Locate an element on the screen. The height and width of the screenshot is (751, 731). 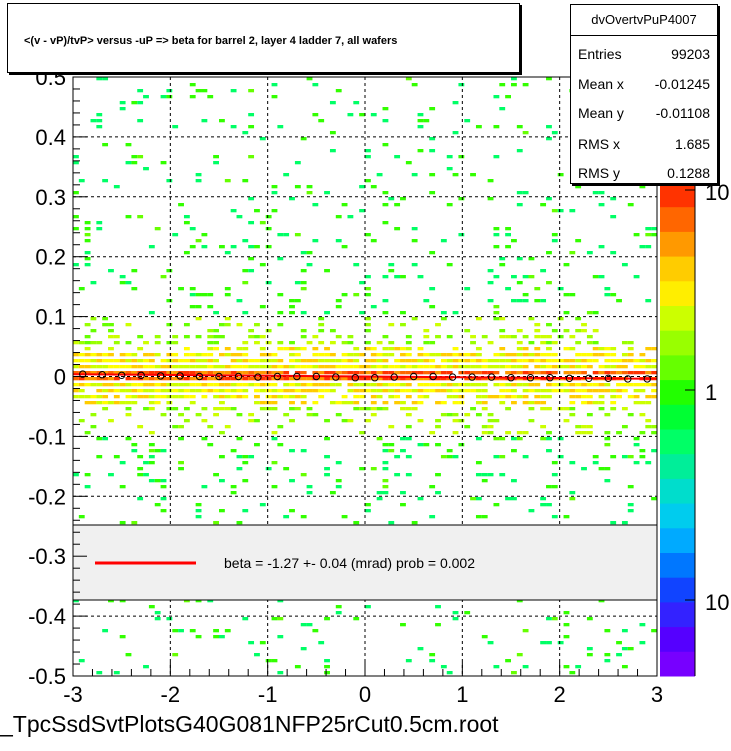
y-tick-label: 0.4 is located at coordinates (50, 137).